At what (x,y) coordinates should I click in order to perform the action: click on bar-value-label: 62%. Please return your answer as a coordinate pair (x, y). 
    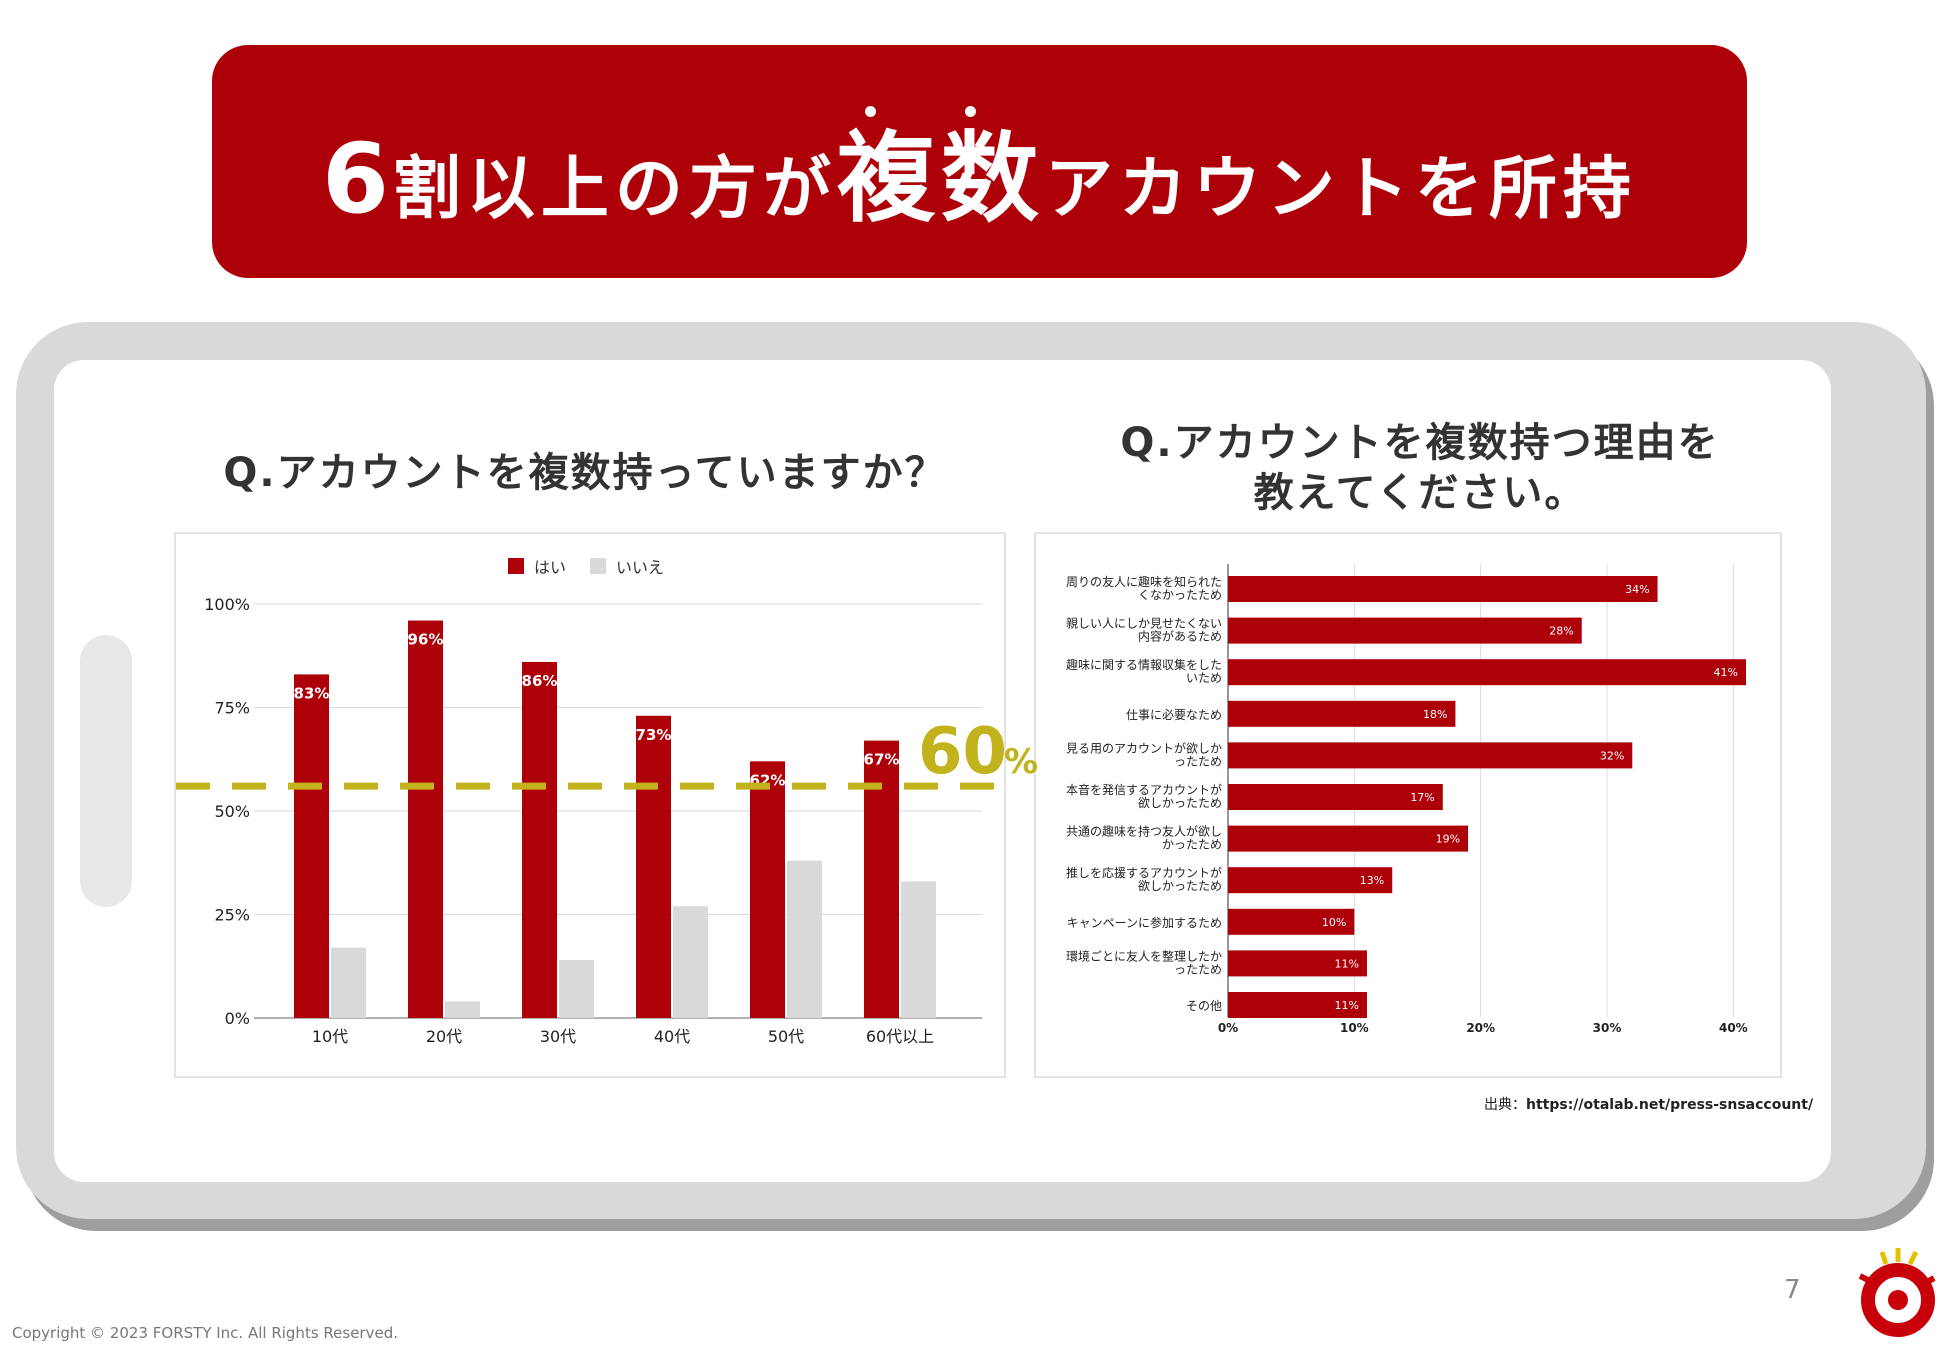
    Looking at the image, I should click on (768, 780).